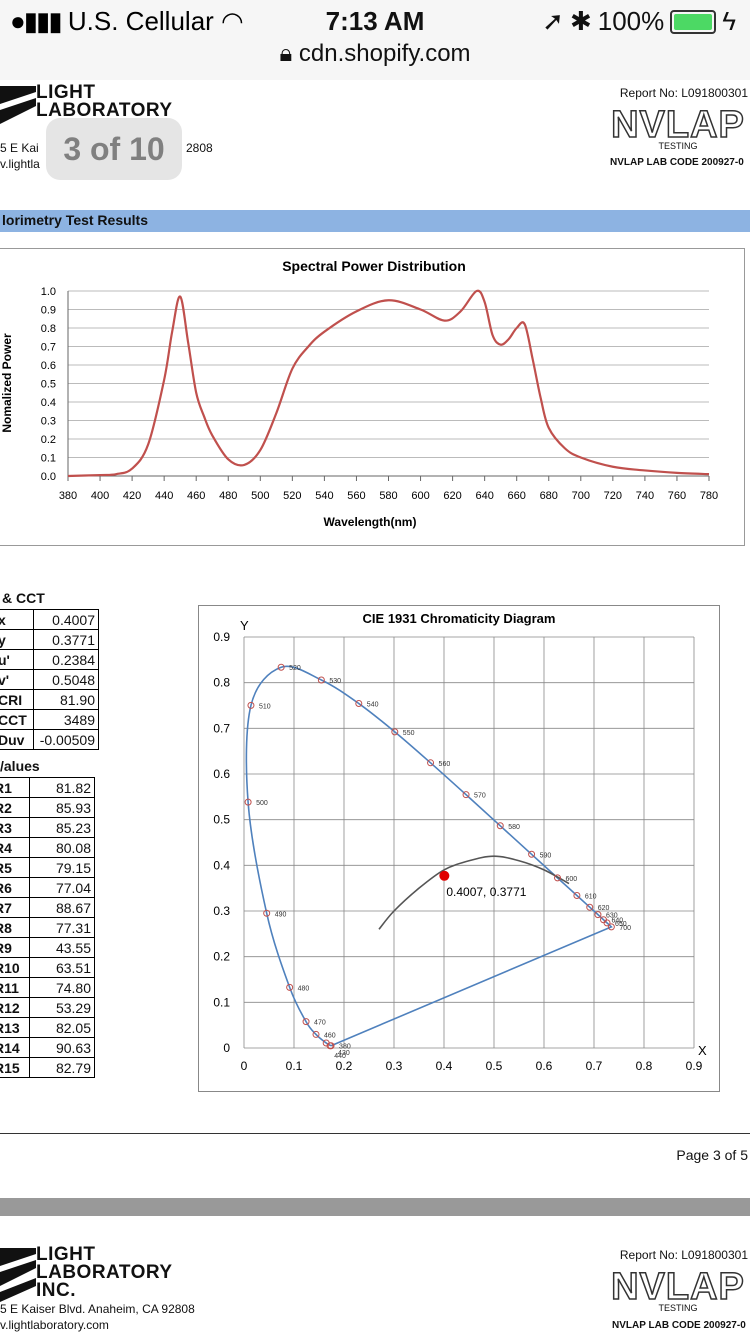  What do you see at coordinates (62, 907) in the screenshot?
I see `r-value-value: 88.67` at bounding box center [62, 907].